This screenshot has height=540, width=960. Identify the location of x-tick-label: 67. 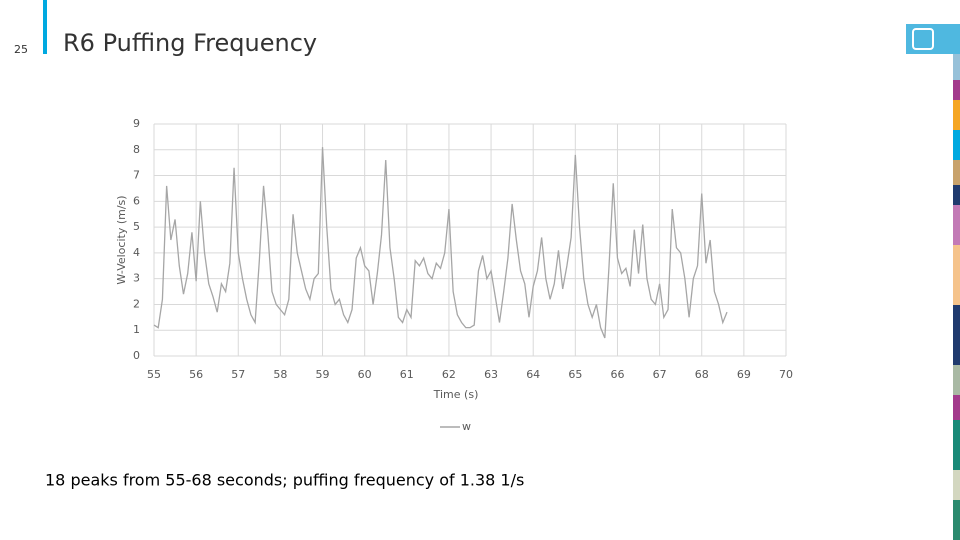
(660, 374).